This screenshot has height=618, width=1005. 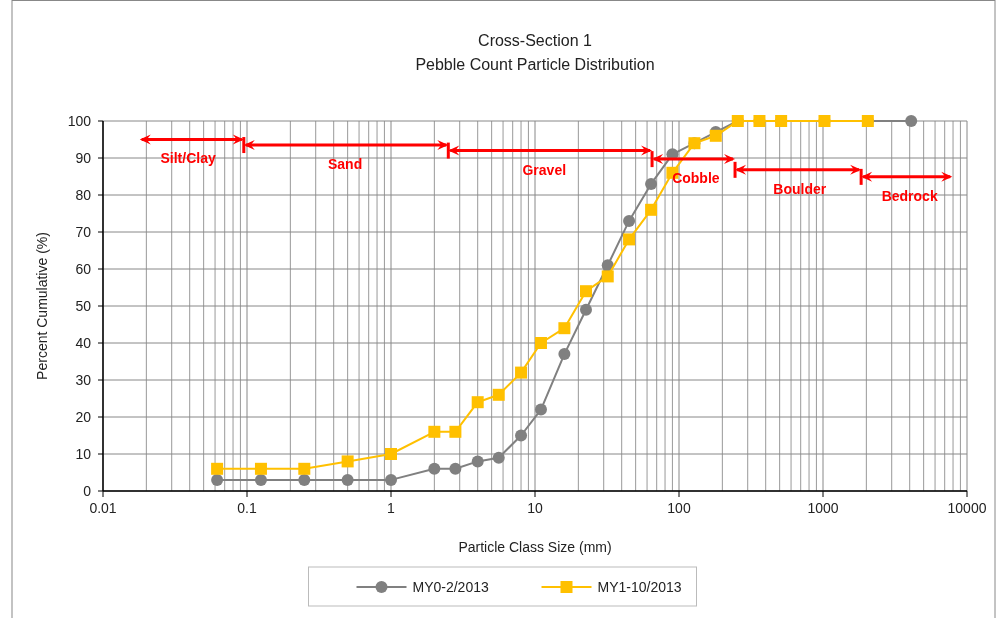 What do you see at coordinates (639, 586) in the screenshot?
I see `legend-label: MY1-10/2013` at bounding box center [639, 586].